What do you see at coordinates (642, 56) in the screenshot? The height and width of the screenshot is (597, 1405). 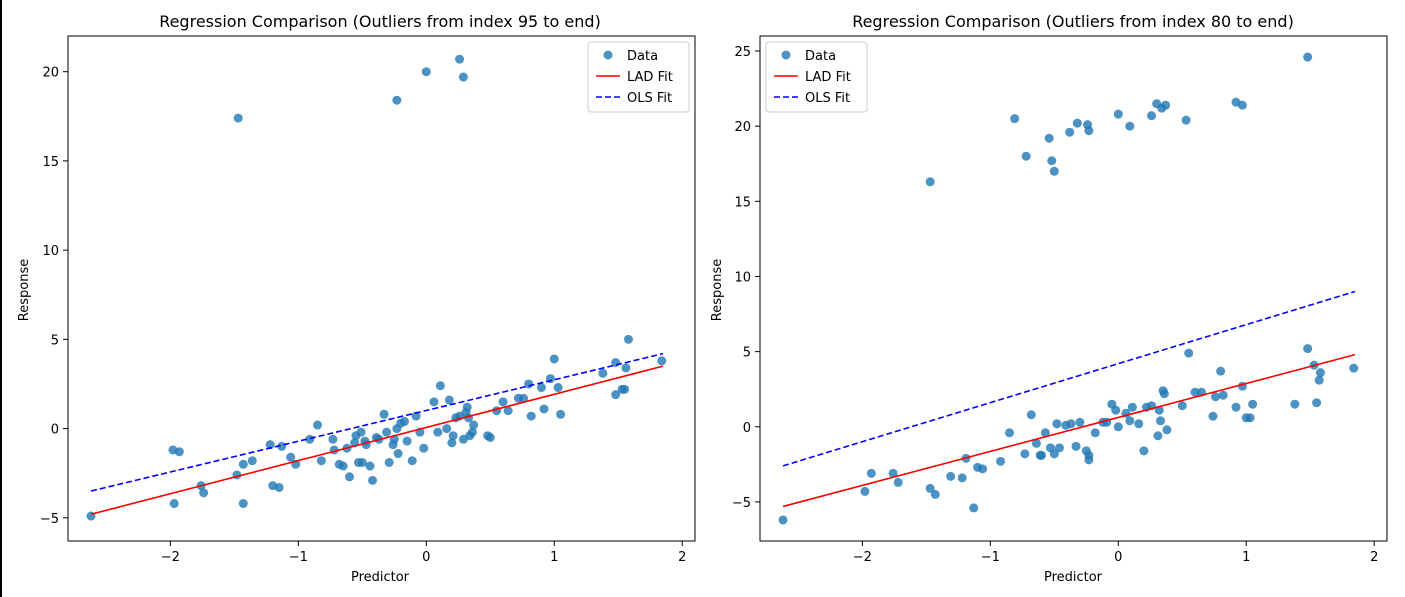 I see `chart1-legend-data-label: Data` at bounding box center [642, 56].